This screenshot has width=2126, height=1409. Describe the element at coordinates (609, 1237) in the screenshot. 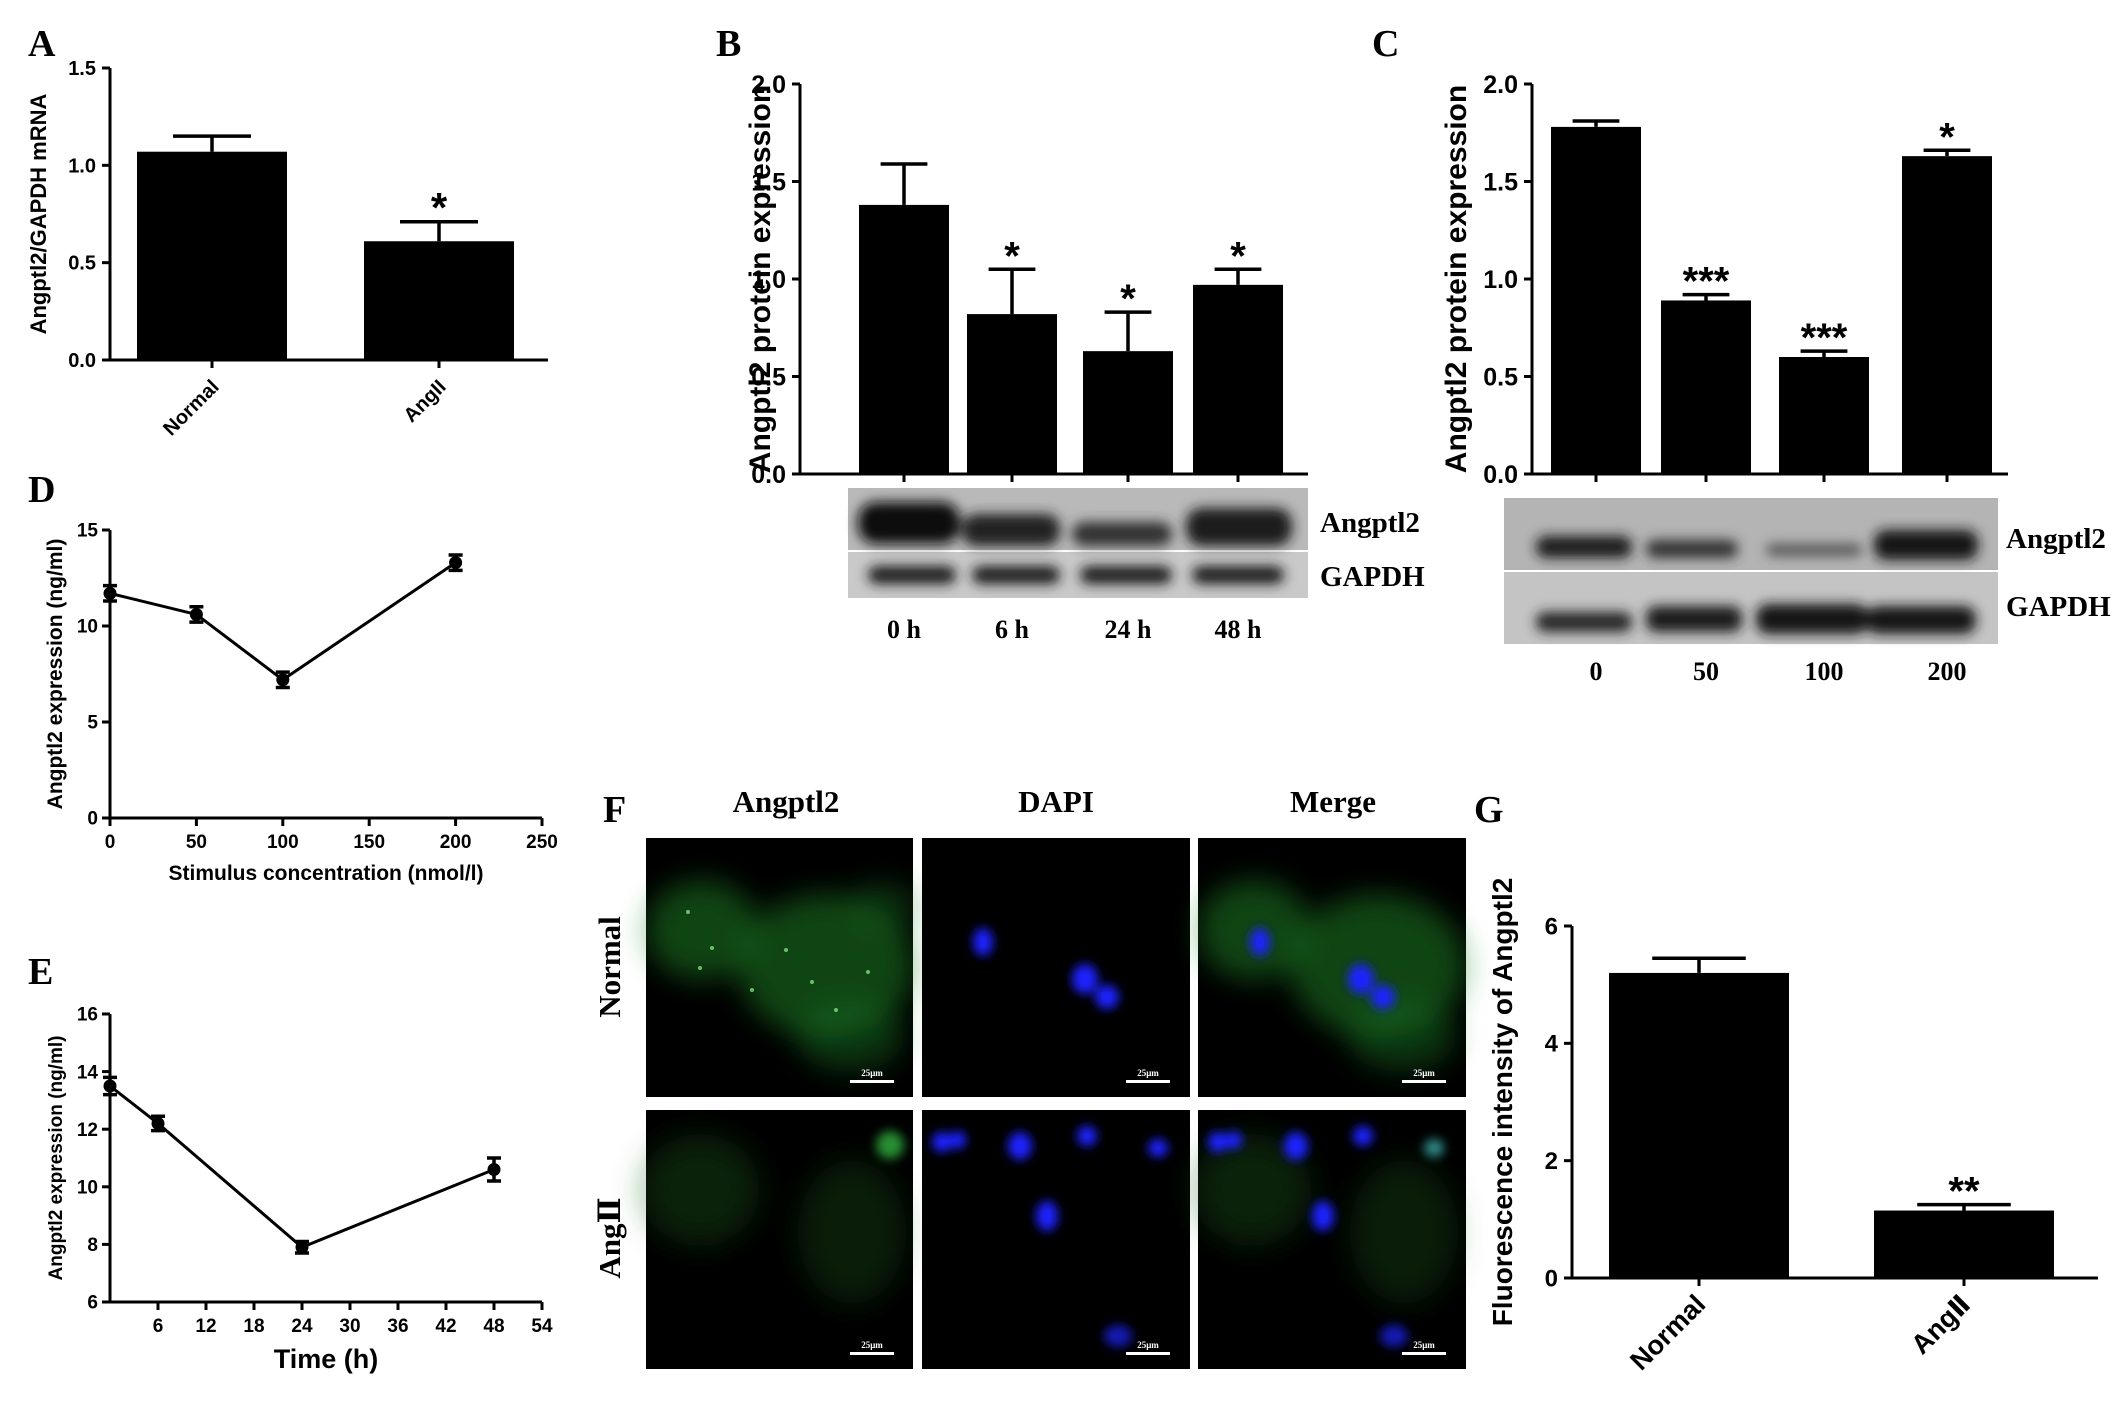

I see `if-row-label-angii: AngⅡ` at that location.